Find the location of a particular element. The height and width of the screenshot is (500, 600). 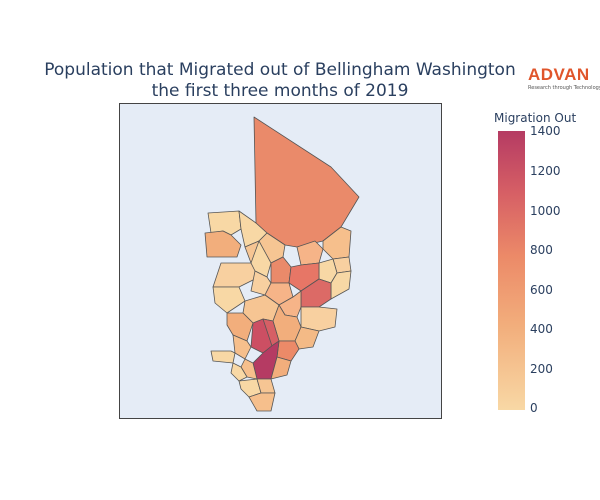

logo-tagline: Research through Technology is located at coordinates (564, 88).